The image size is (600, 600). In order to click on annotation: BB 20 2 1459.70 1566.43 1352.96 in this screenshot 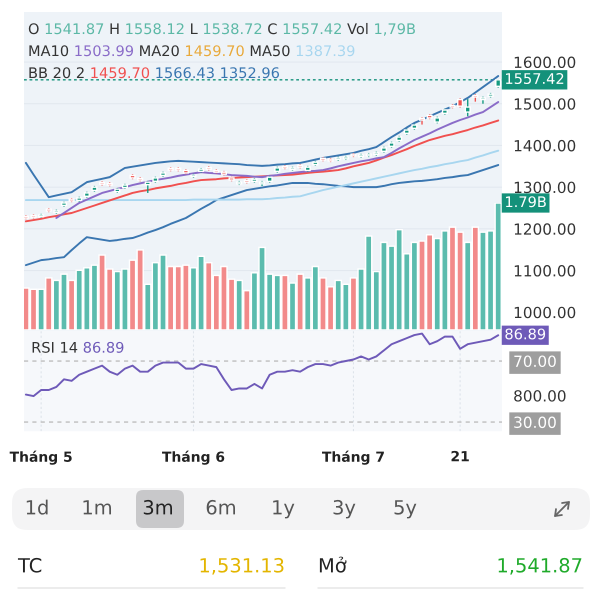, I will do `click(154, 72)`.